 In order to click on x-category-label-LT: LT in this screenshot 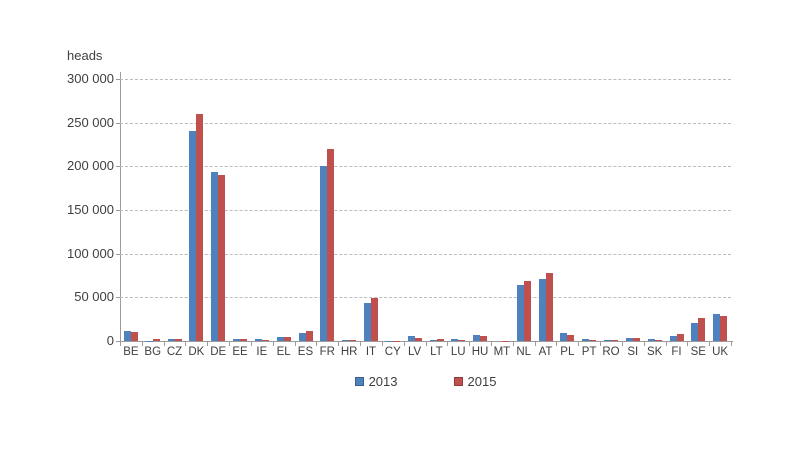, I will do `click(436, 352)`.